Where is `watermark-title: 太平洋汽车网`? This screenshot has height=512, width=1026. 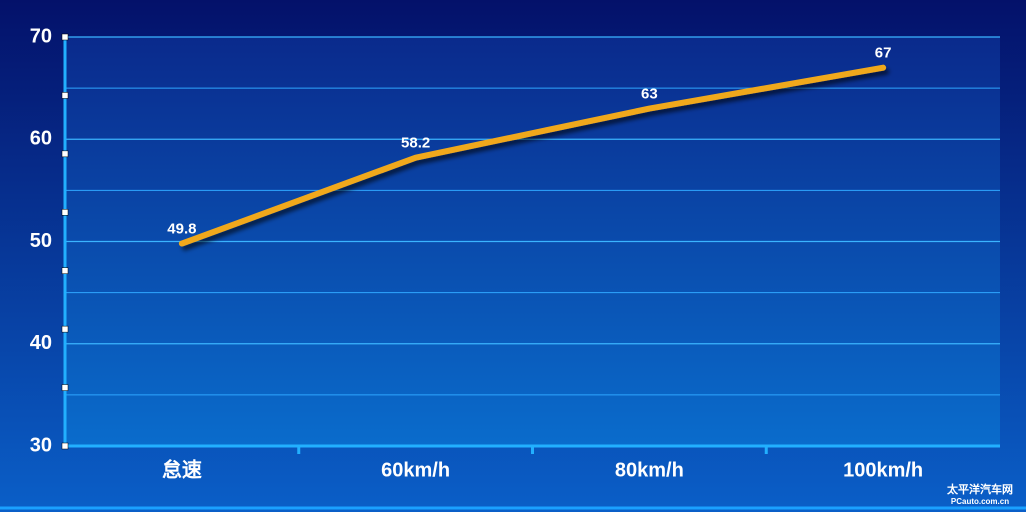 watermark-title: 太平洋汽车网 is located at coordinates (979, 489).